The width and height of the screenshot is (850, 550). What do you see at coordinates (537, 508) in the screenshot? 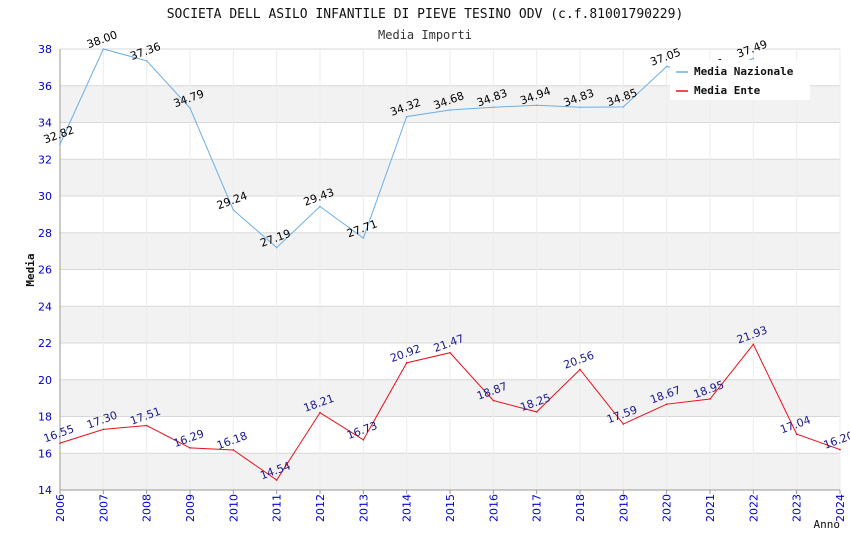
I see `x-tick-label: 2017` at bounding box center [537, 508].